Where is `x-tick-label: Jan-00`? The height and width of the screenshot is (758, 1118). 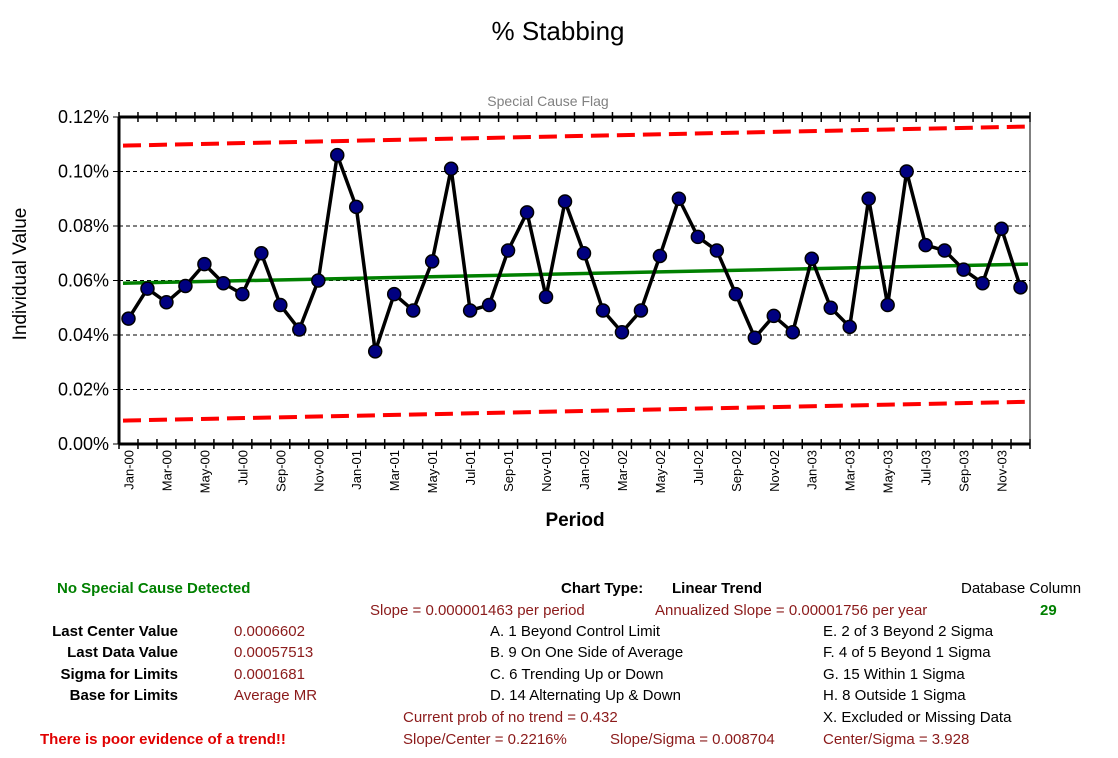 x-tick-label: Jan-00 is located at coordinates (128, 470).